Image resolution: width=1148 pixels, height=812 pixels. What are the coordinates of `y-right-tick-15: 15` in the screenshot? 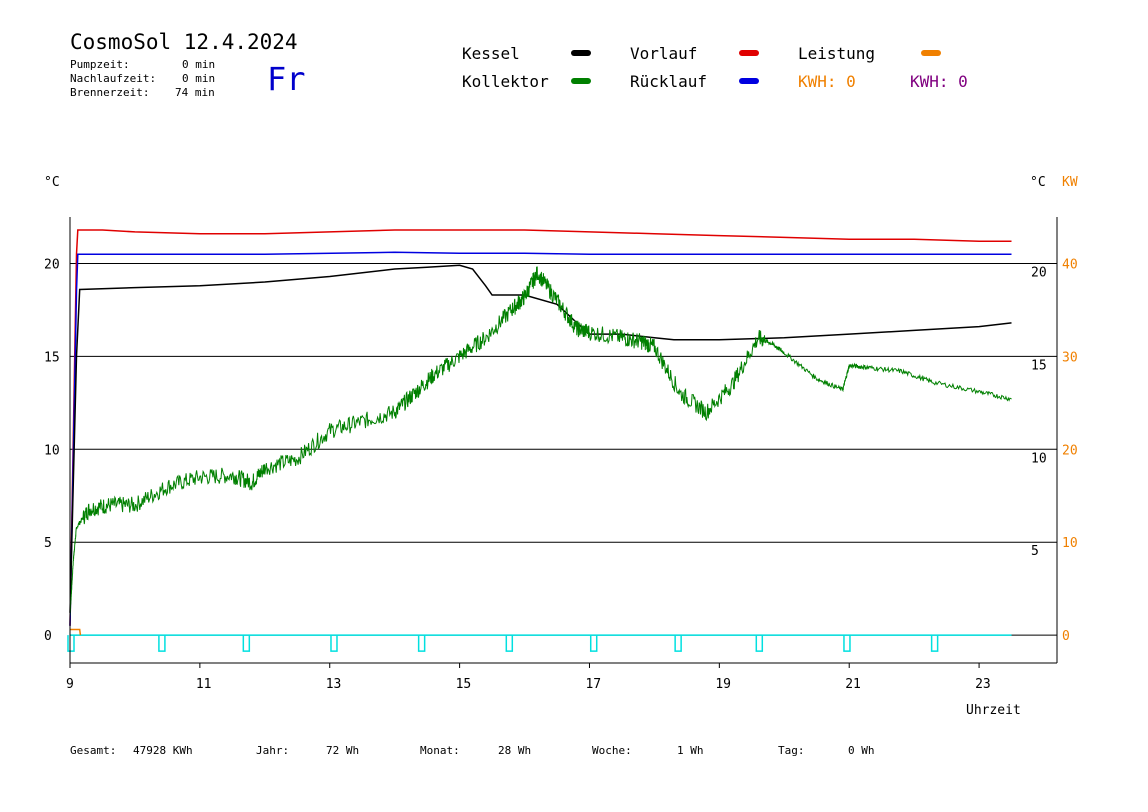 It's located at (1039, 365).